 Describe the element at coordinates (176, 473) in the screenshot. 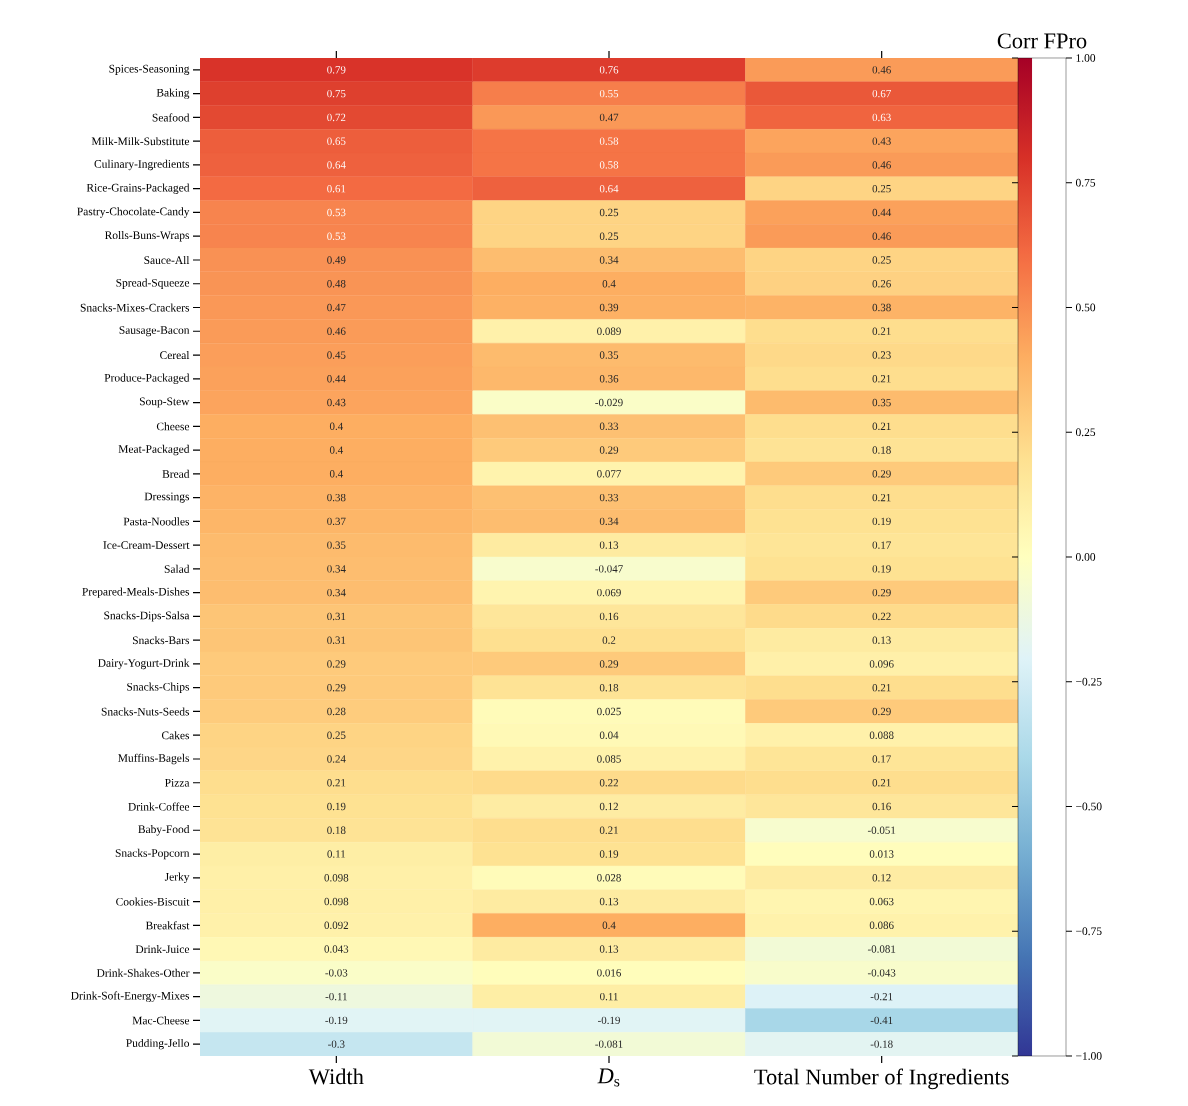

I see `y-tick-label: Bread` at that location.